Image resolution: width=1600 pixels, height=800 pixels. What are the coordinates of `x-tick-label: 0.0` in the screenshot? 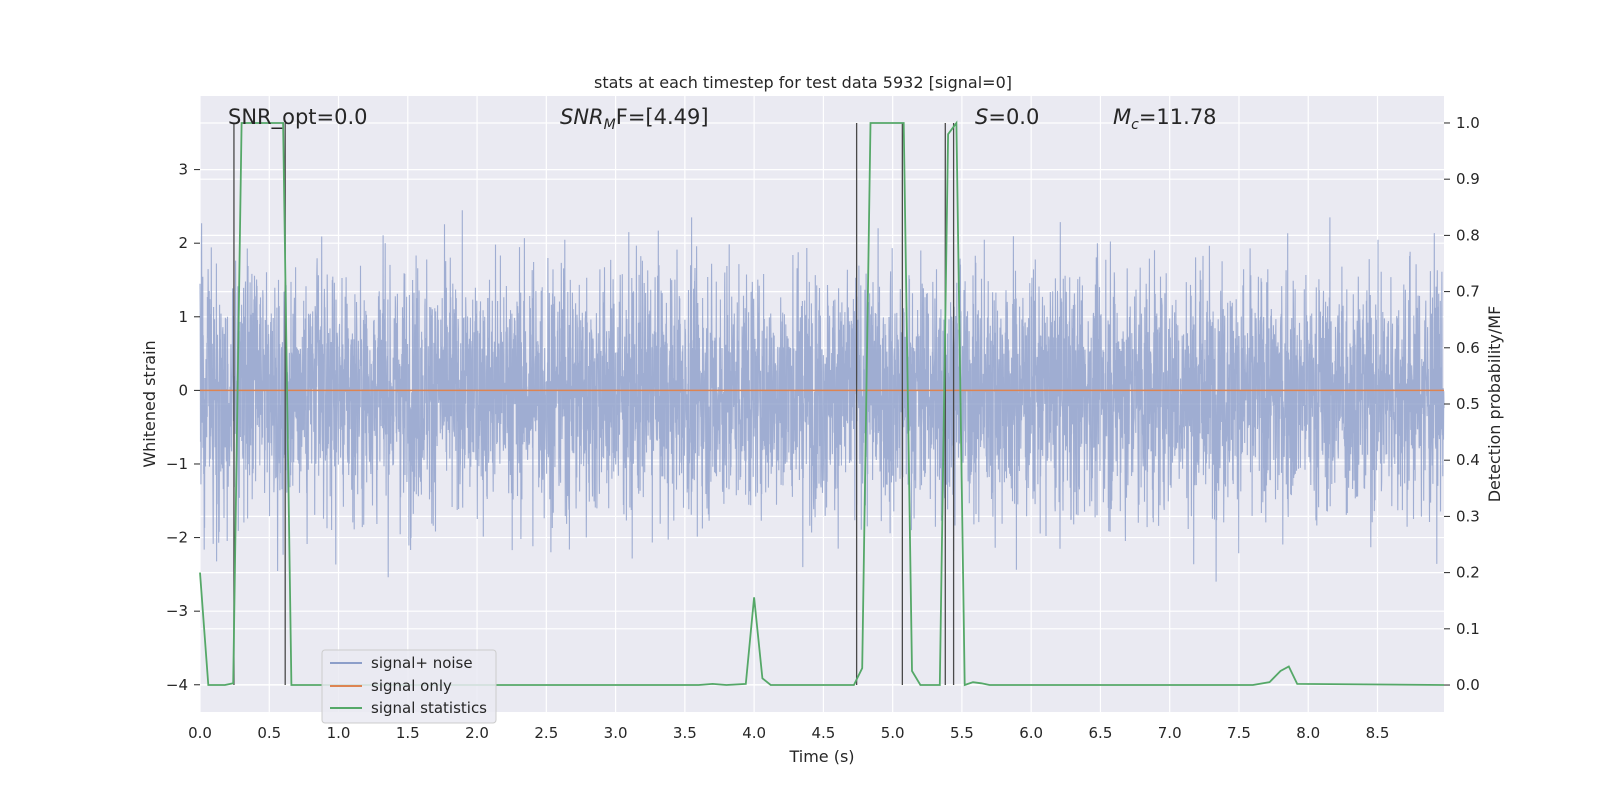 It's located at (200, 733).